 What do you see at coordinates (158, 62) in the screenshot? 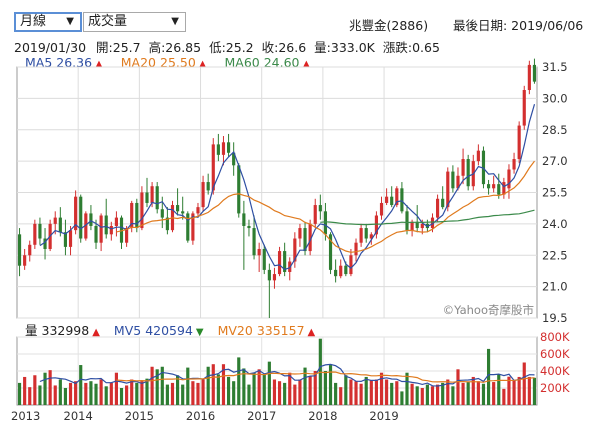
I see `ma20-legend: MA20 25.50` at bounding box center [158, 62].